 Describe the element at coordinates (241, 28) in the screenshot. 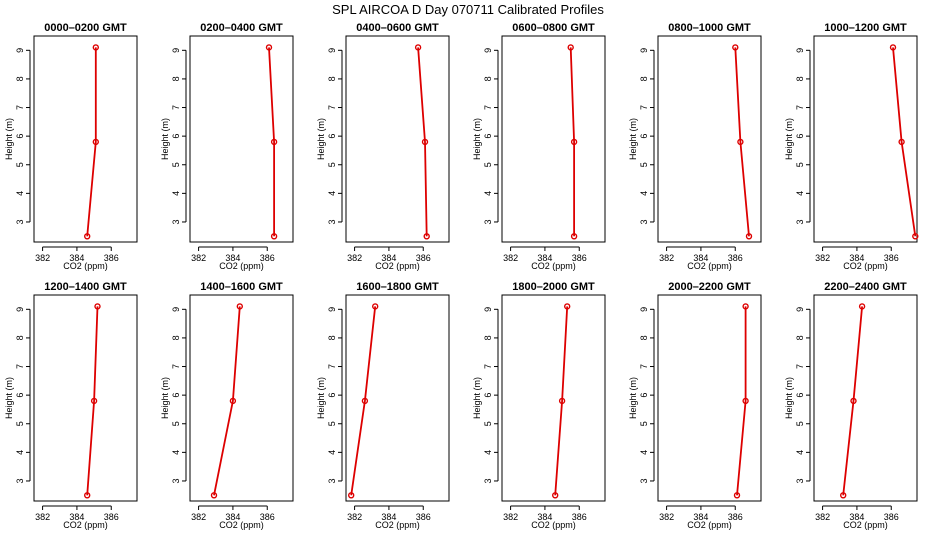

I see `panel-title: 0200–0400 GMT` at that location.